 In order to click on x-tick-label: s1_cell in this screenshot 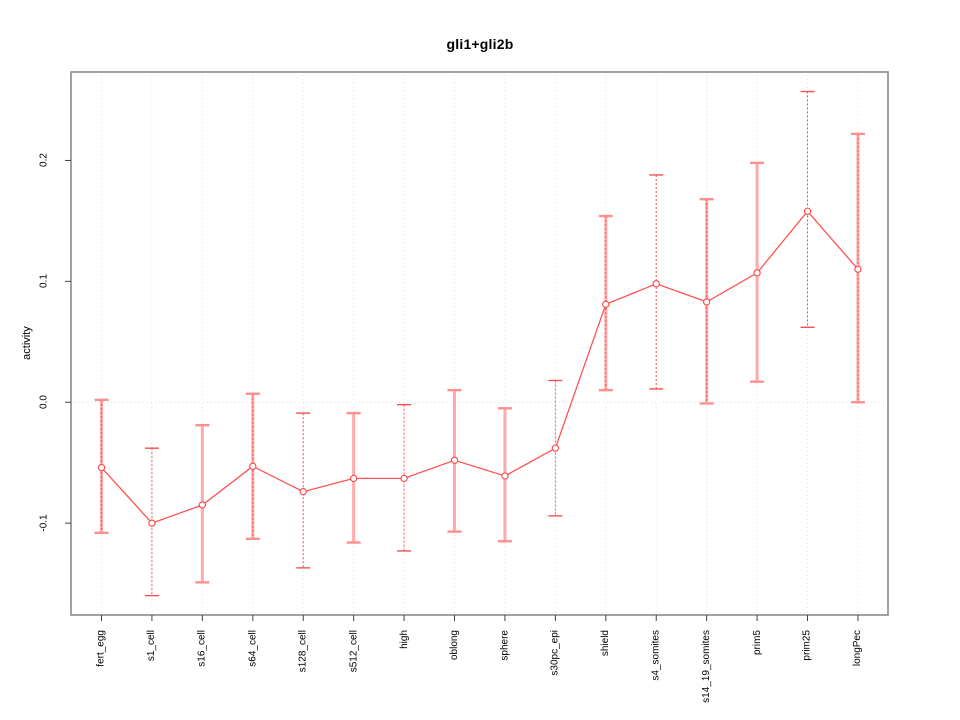, I will do `click(152, 646)`.